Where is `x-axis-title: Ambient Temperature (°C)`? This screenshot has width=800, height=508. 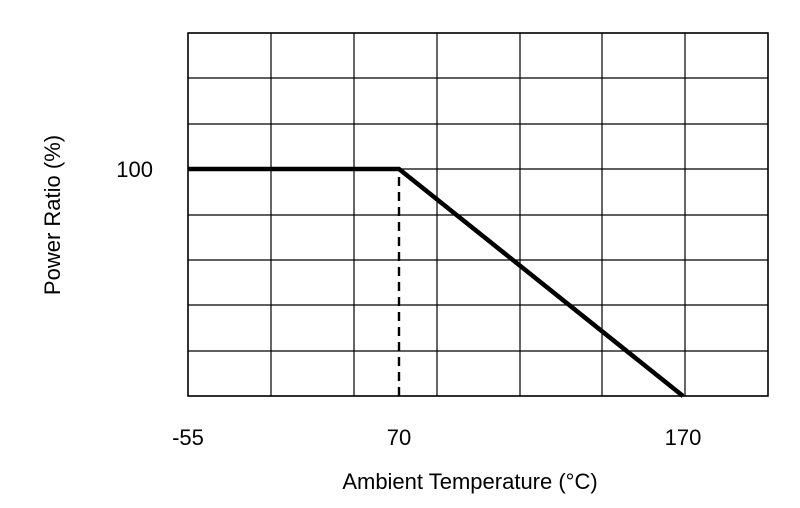 x-axis-title: Ambient Temperature (°C) is located at coordinates (469, 481).